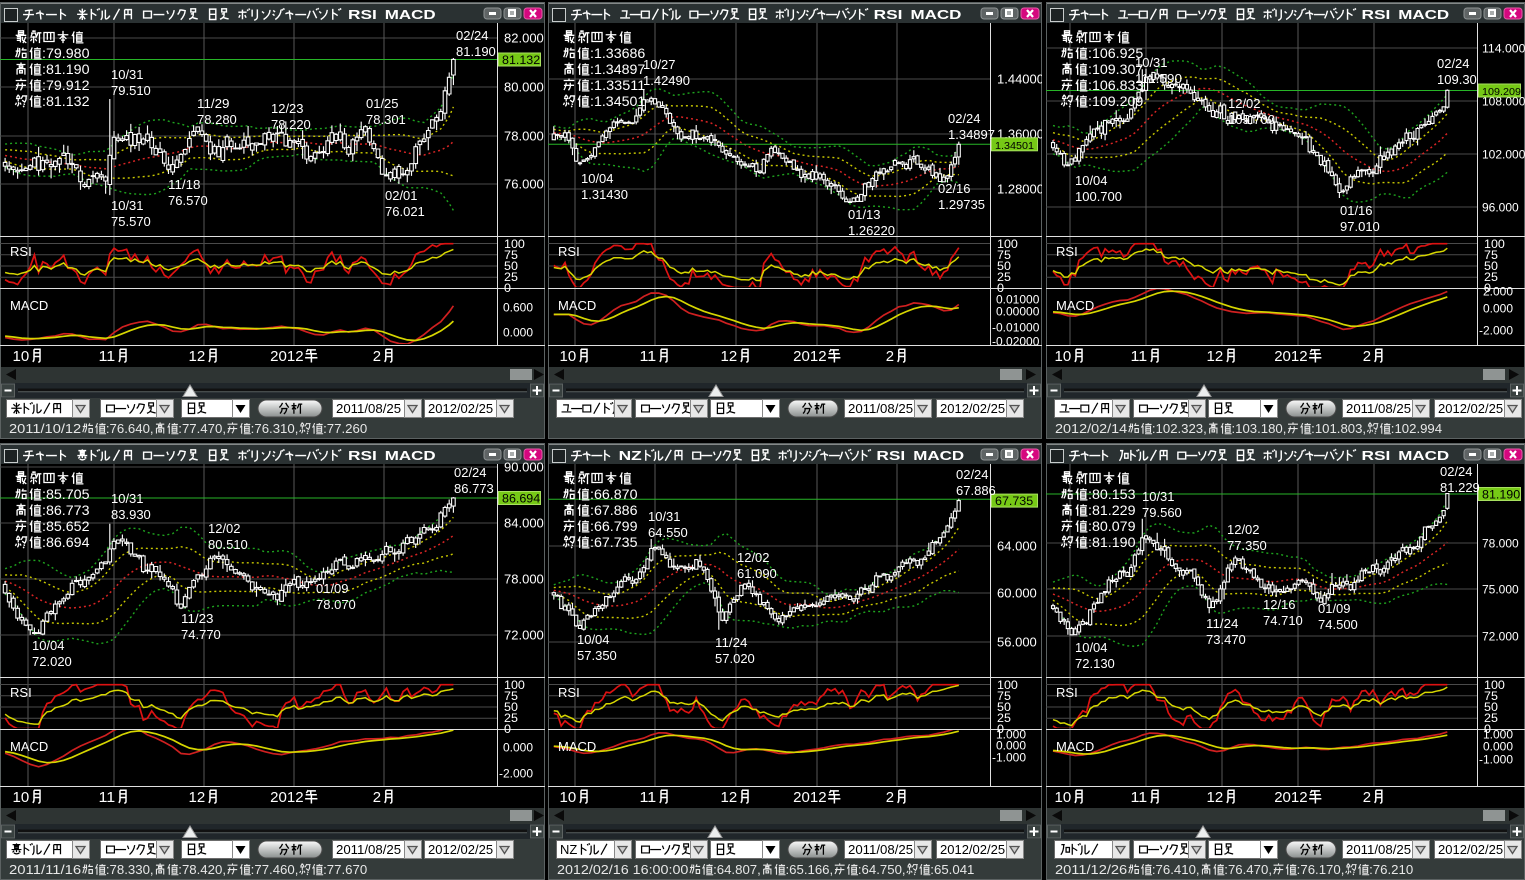  Describe the element at coordinates (1334, 608) in the screenshot. I see `svg-text: 01/09` at that location.